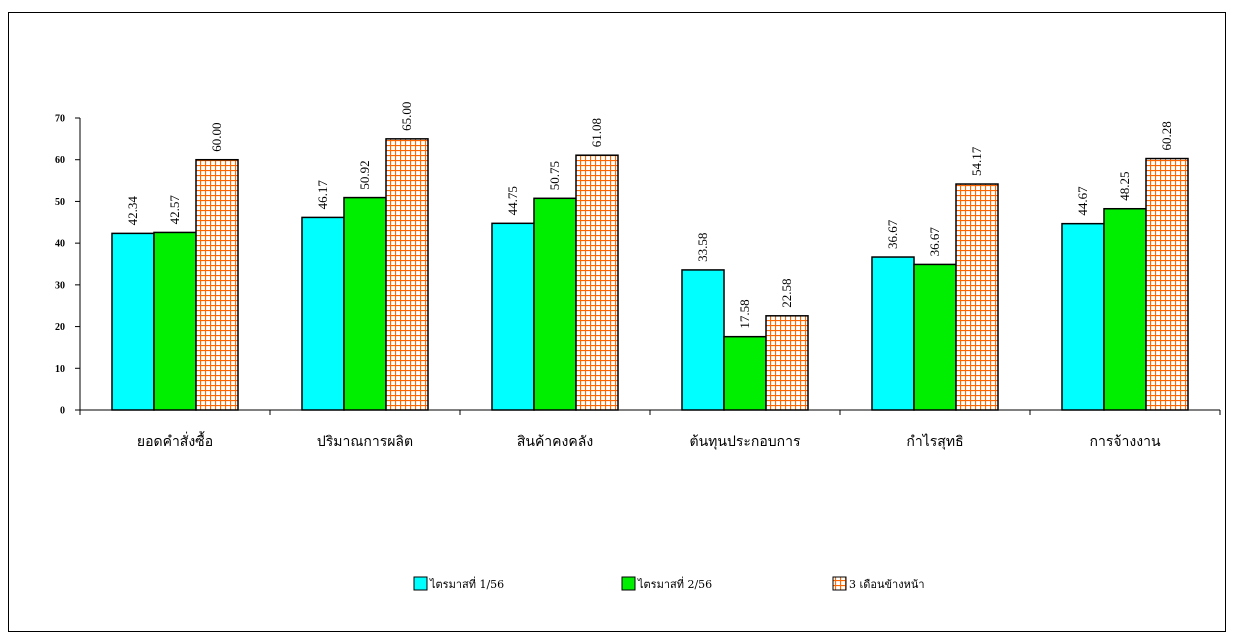  I want to click on data-label: 50.75, so click(554, 175).